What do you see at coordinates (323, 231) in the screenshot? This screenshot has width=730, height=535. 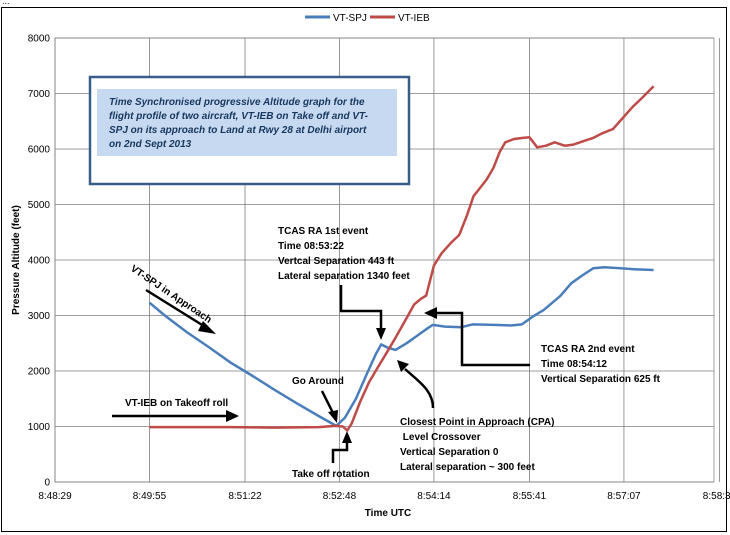 I see `tcas1-line-1: TCAS RA 1st event` at bounding box center [323, 231].